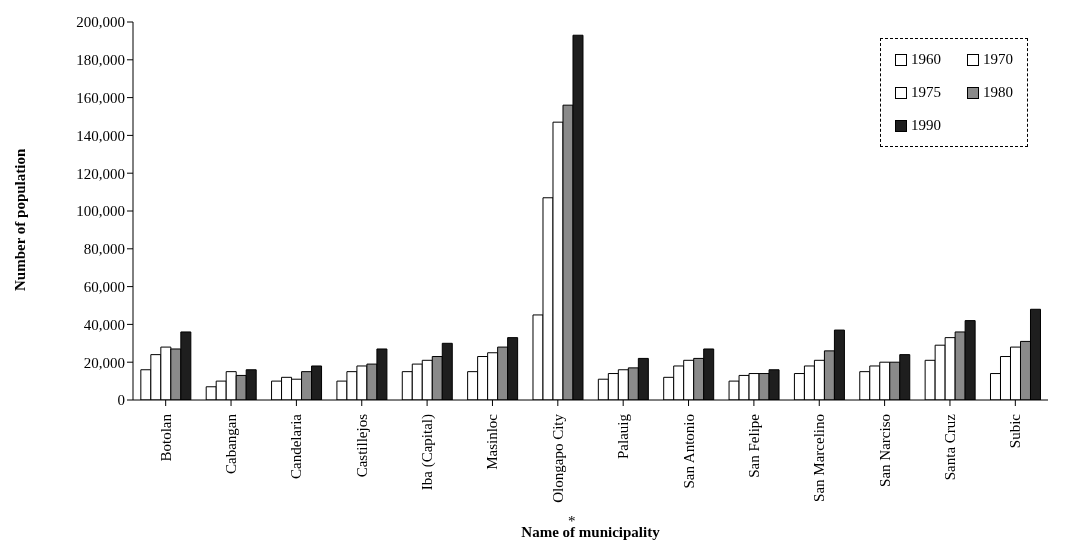 The height and width of the screenshot is (553, 1076). I want to click on x-tick-label: Iba (Capital), so click(428, 452).